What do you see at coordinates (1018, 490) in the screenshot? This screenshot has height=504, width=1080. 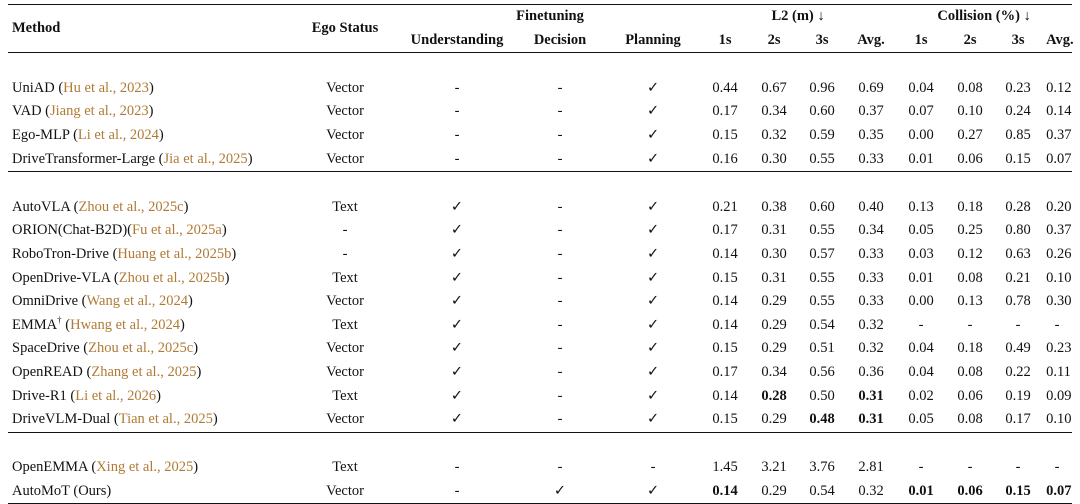 I see `collision-value-cell: 0.15` at bounding box center [1018, 490].